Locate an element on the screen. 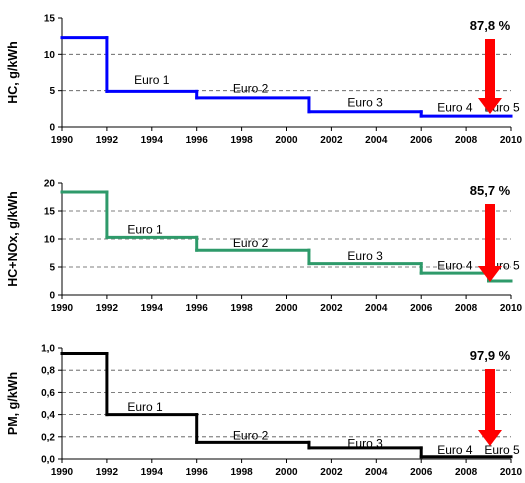  stage-label: Euro 5 is located at coordinates (502, 450).